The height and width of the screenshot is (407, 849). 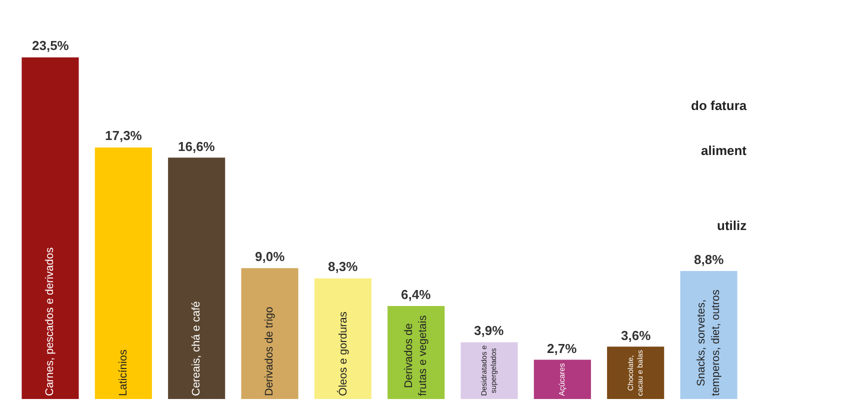 What do you see at coordinates (197, 146) in the screenshot?
I see `data-label: 16,6%` at bounding box center [197, 146].